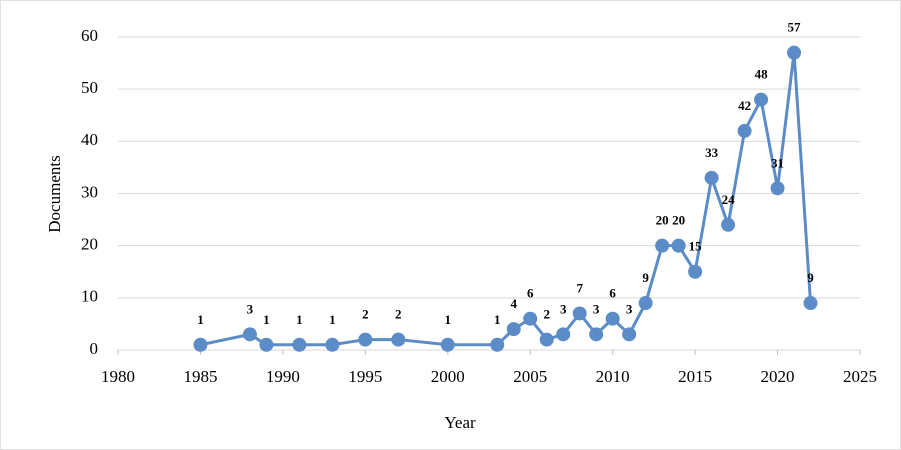  What do you see at coordinates (54, 193) in the screenshot?
I see `y-axis-label: Documents` at bounding box center [54, 193].